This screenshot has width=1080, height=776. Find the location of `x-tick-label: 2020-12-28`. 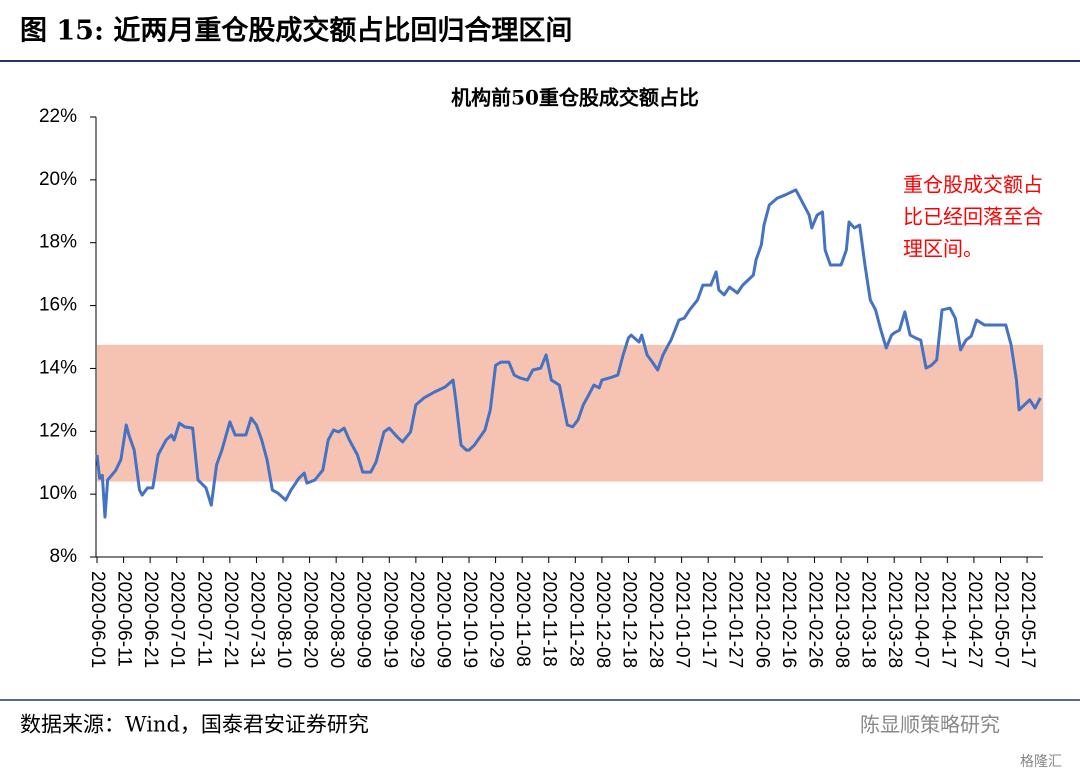

x-tick-label: 2020-12-28 is located at coordinates (655, 619).